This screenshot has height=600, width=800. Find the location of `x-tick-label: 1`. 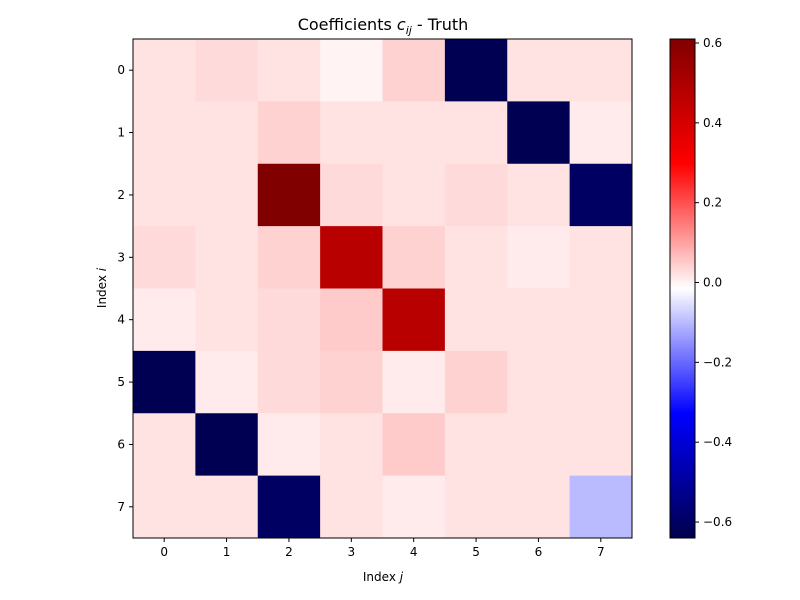

x-tick-label: 1 is located at coordinates (227, 552).